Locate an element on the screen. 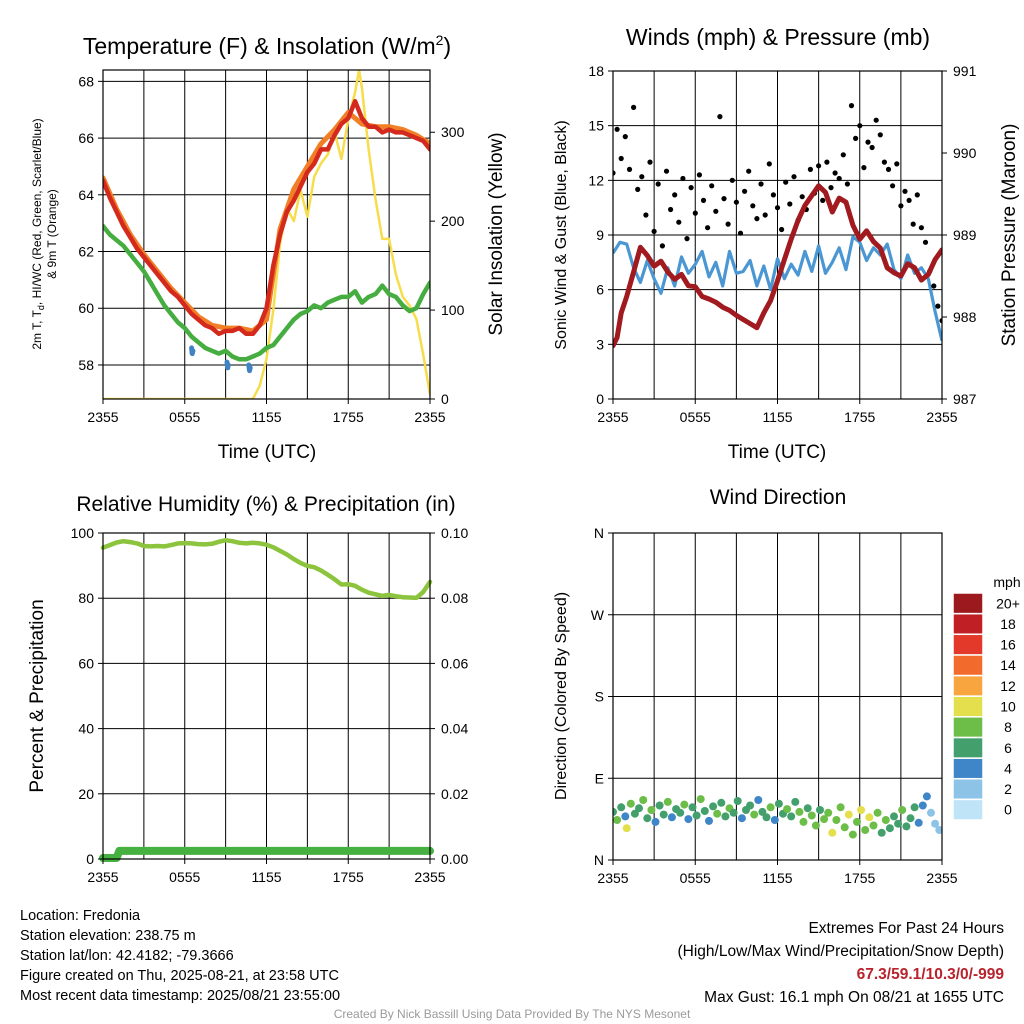 The image size is (1024, 1024). winds-ytick-left-label: 12 is located at coordinates (596, 180).